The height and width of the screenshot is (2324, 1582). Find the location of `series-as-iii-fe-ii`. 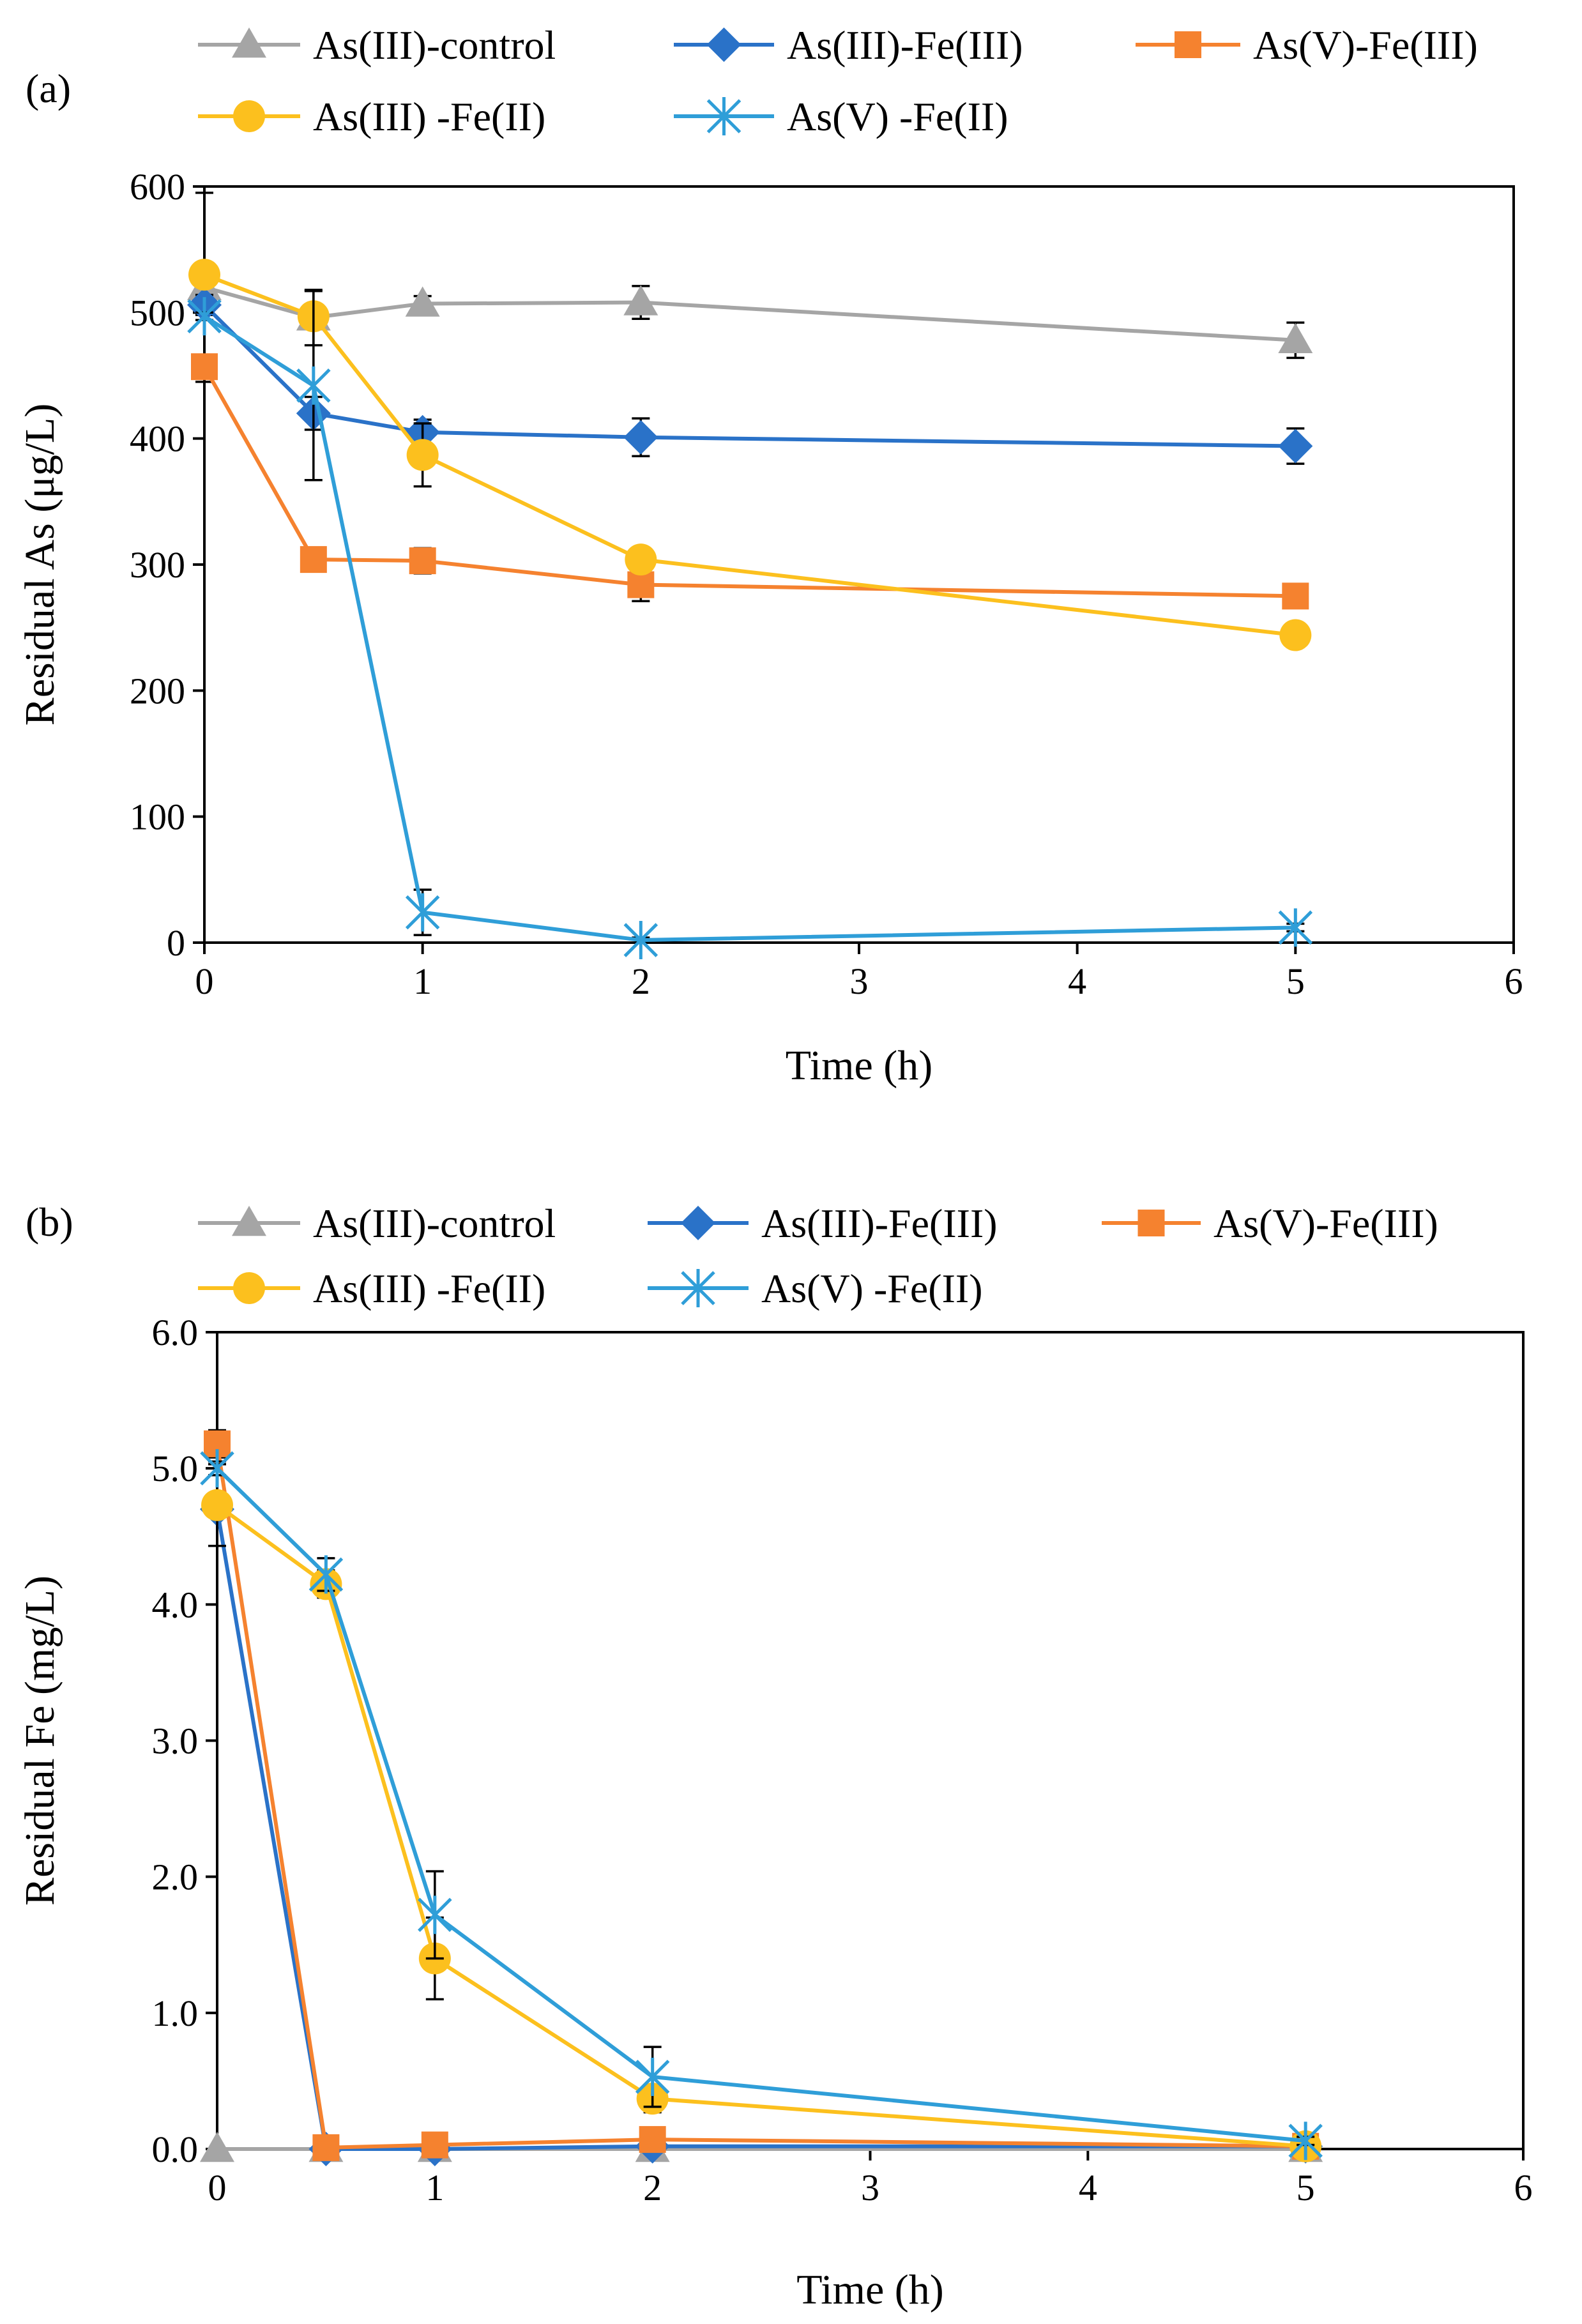

series-as-iii-fe-ii is located at coordinates (750, 455).